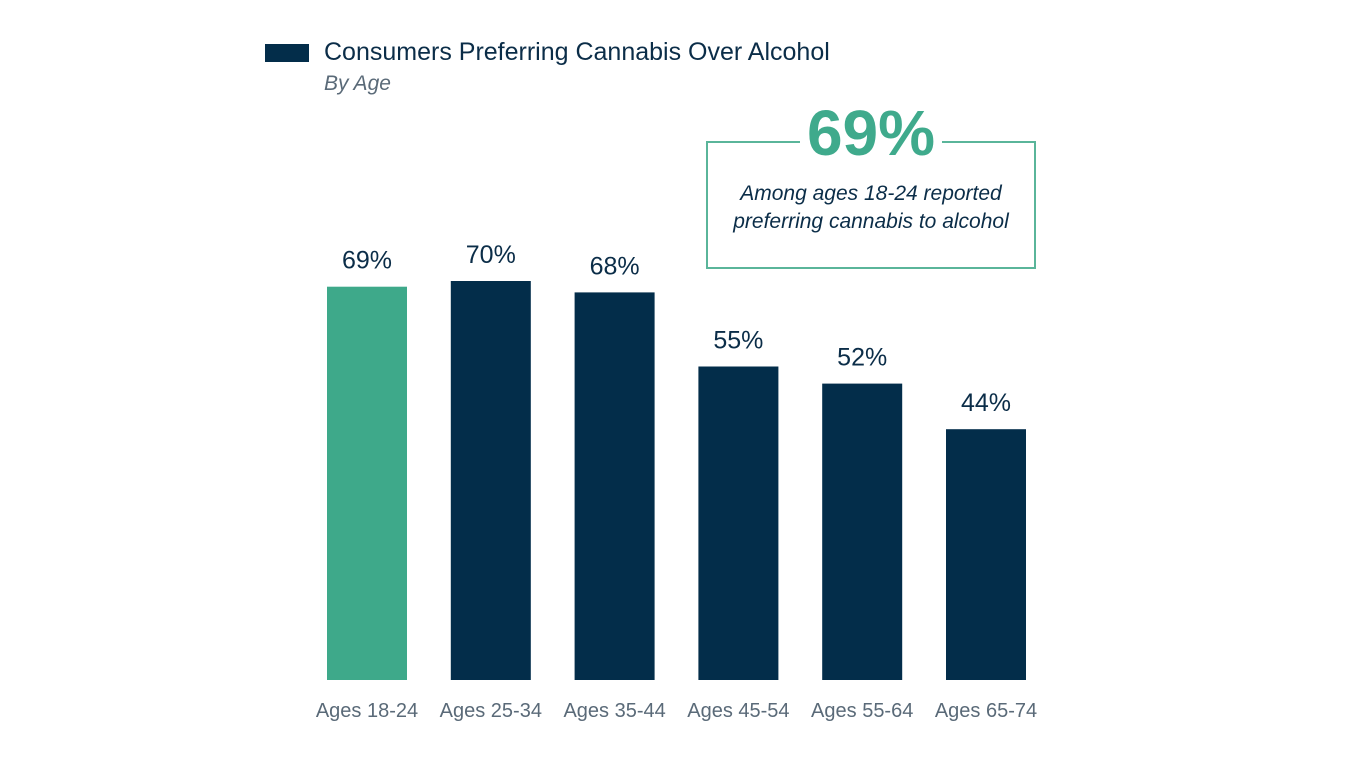  Describe the element at coordinates (871, 193) in the screenshot. I see `callout-text-line-1: Among ages 18-24 reported` at that location.